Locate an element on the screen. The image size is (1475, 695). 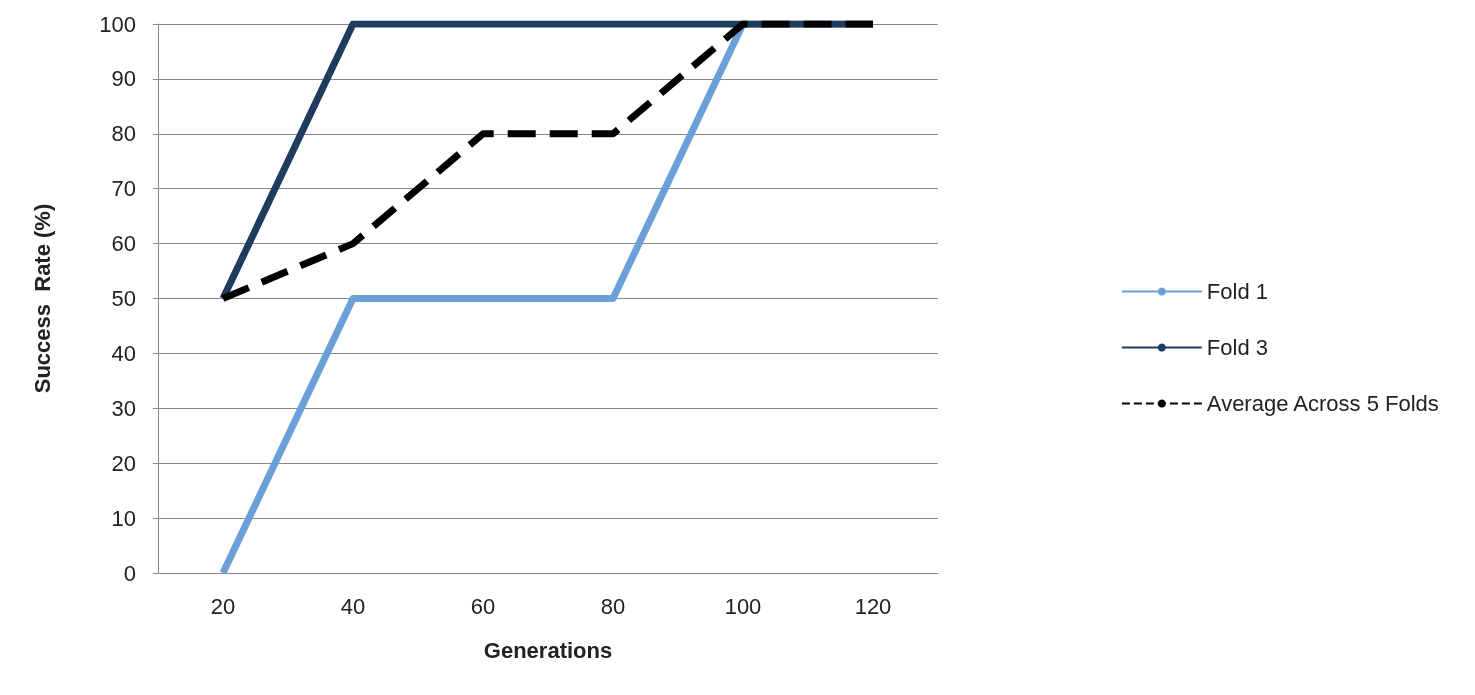
x-tick-label: 80 is located at coordinates (613, 606).